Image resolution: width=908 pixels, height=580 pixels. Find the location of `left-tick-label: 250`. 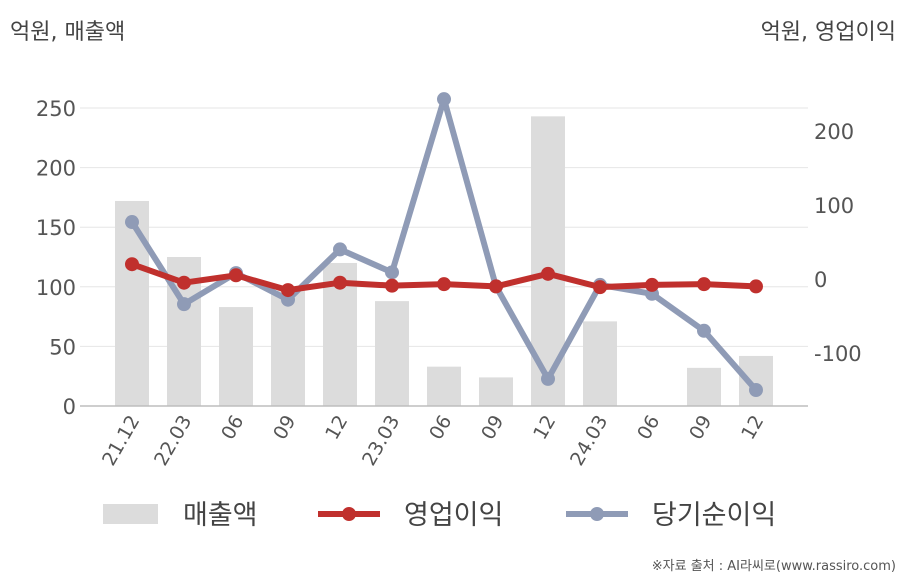

left-tick-label: 250 is located at coordinates (56, 109).